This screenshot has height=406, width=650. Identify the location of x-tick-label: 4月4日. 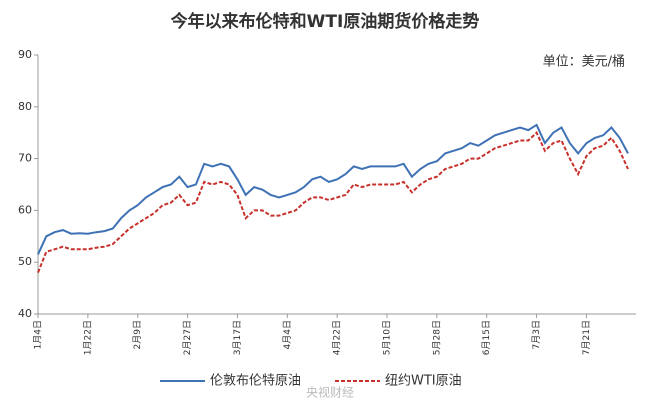
(287, 334).